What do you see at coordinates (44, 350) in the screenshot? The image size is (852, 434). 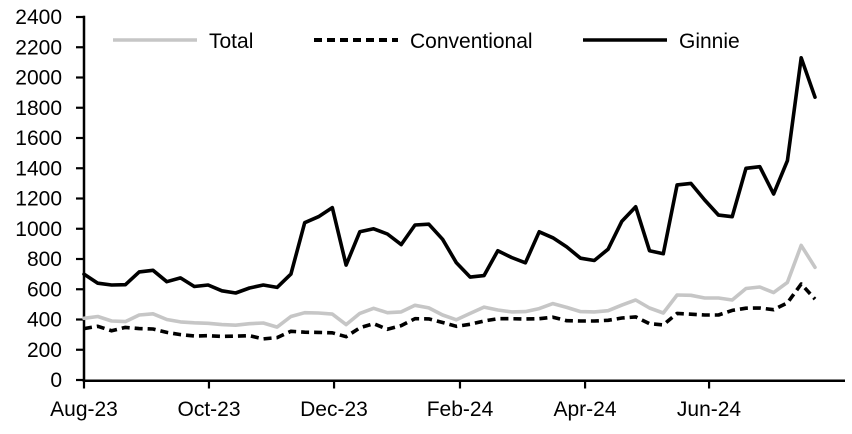 I see `y-tick-label: 200` at bounding box center [44, 350].